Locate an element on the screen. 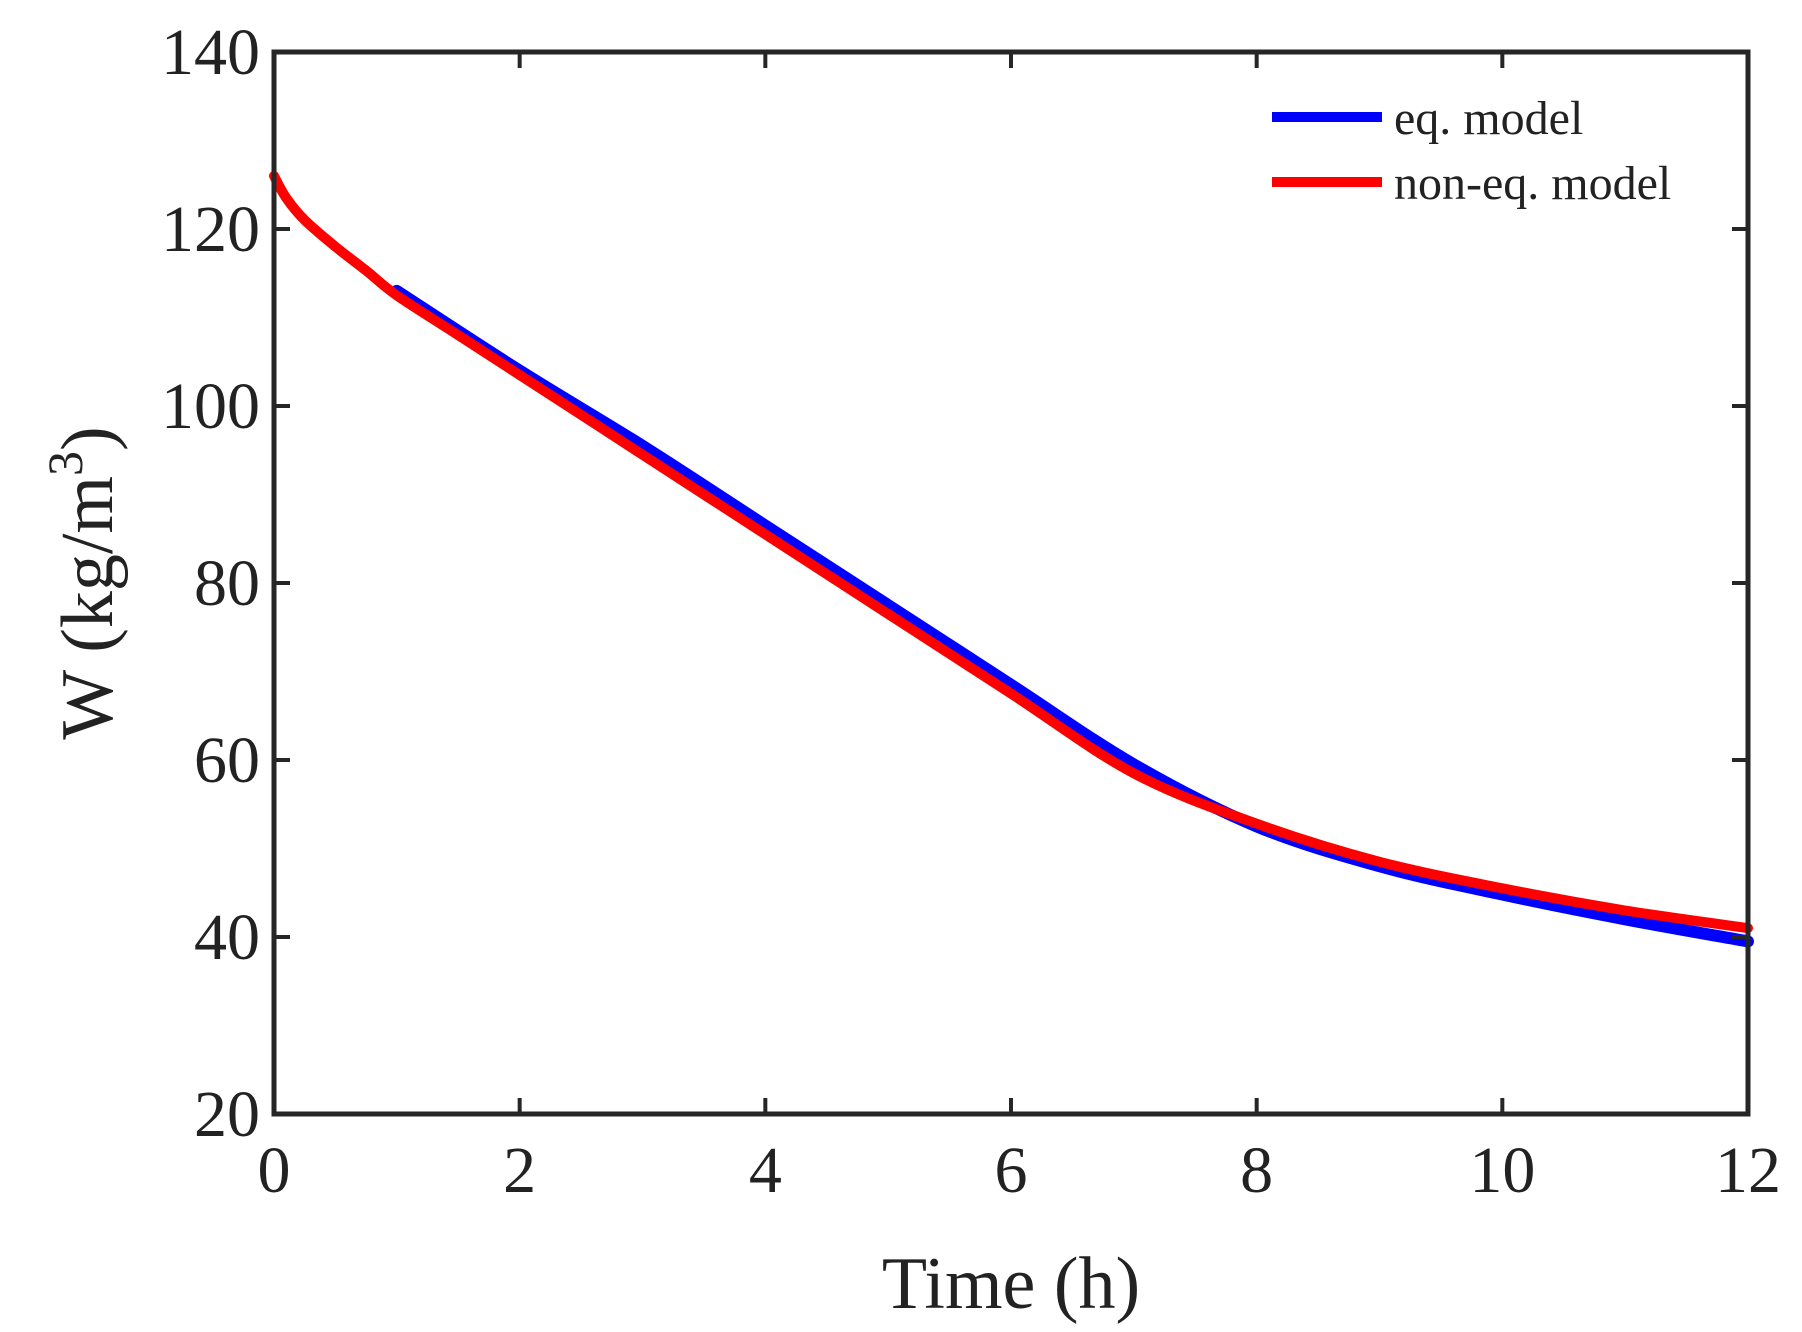  legend-label-eq-model: eq. model is located at coordinates (1488, 118).